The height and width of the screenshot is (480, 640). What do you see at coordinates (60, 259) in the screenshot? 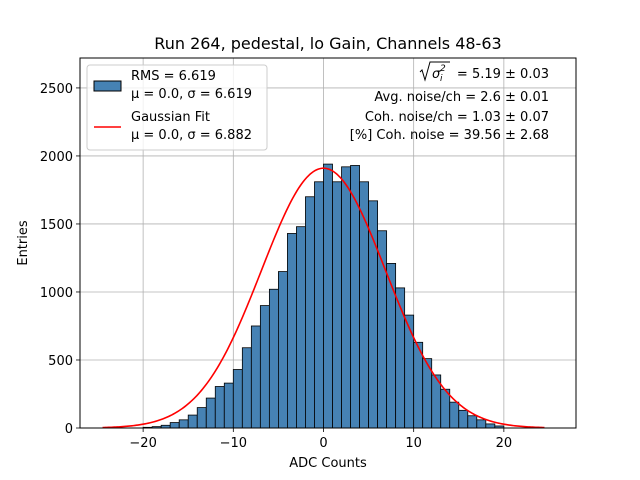
I see `y-axis-ticks: 0 500 1000 1500 2000 2500` at bounding box center [60, 259].